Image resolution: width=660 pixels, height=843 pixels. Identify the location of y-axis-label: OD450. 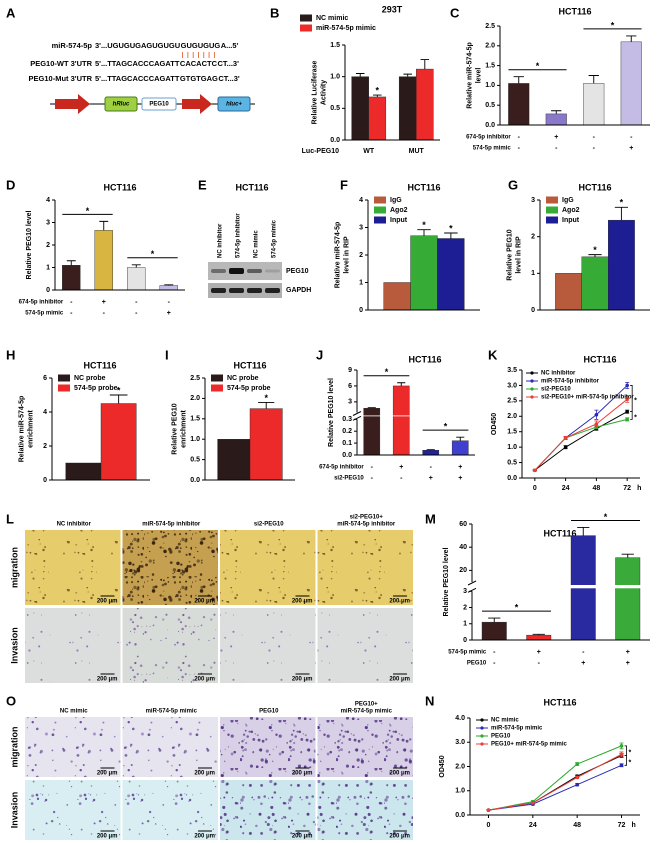
(494, 424).